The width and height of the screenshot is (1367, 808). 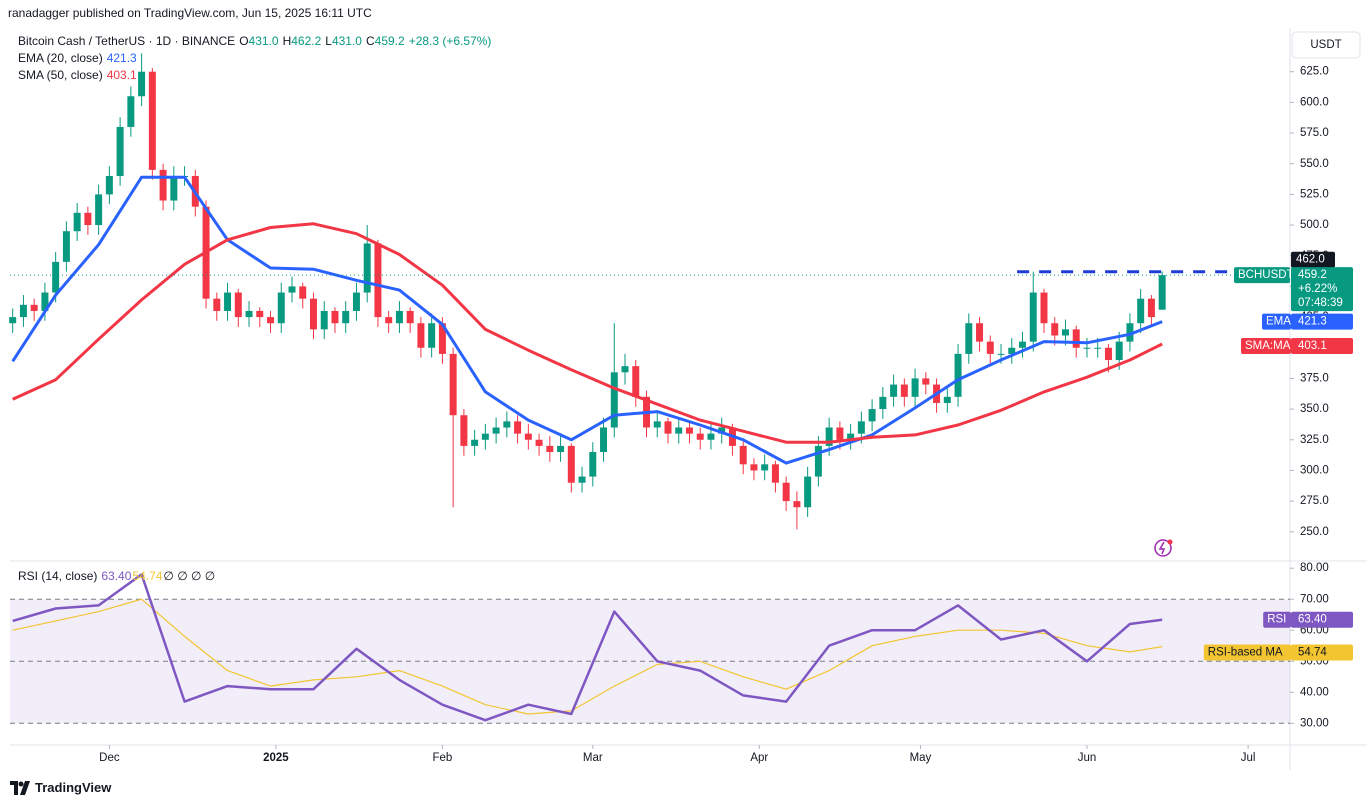 I want to click on ohlc-key: H, so click(x=287, y=41).